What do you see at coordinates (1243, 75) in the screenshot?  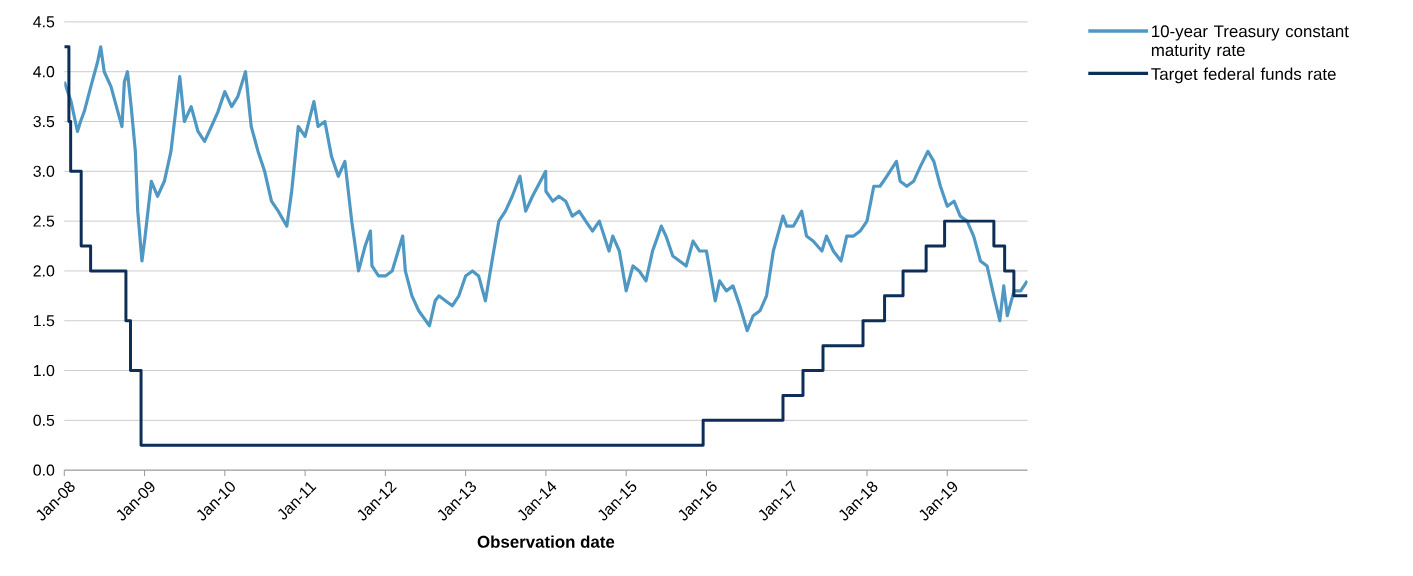 I see `legend-label: Target federal funds rate` at bounding box center [1243, 75].